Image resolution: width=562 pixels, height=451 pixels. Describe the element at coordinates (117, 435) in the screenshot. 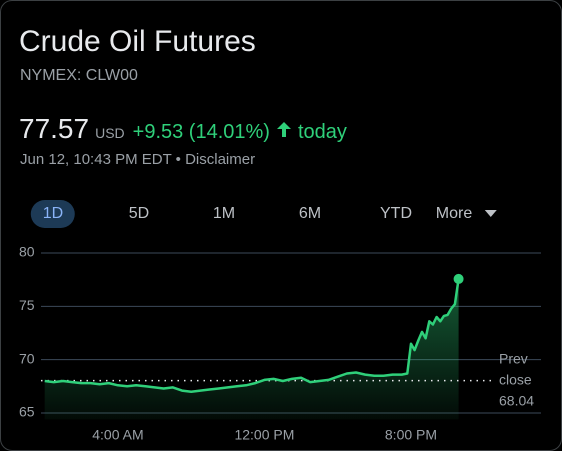

I see `x-tick-label: 4:00 AM` at that location.